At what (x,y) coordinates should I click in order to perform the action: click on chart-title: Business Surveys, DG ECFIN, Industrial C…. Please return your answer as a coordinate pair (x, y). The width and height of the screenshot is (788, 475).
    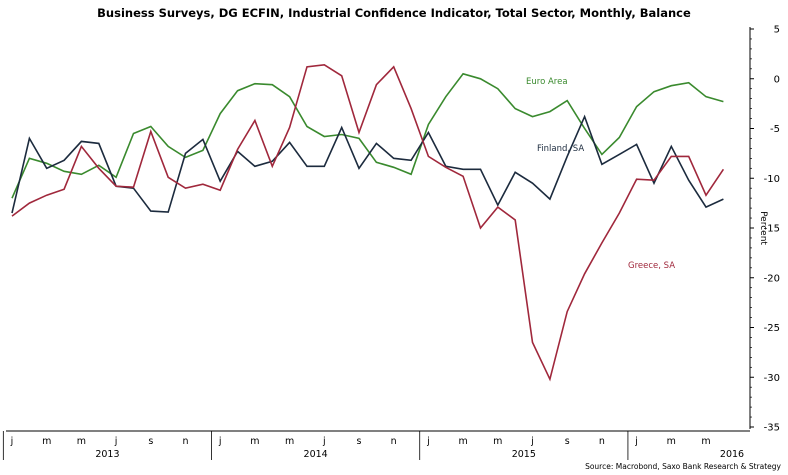
    Looking at the image, I should click on (394, 13).